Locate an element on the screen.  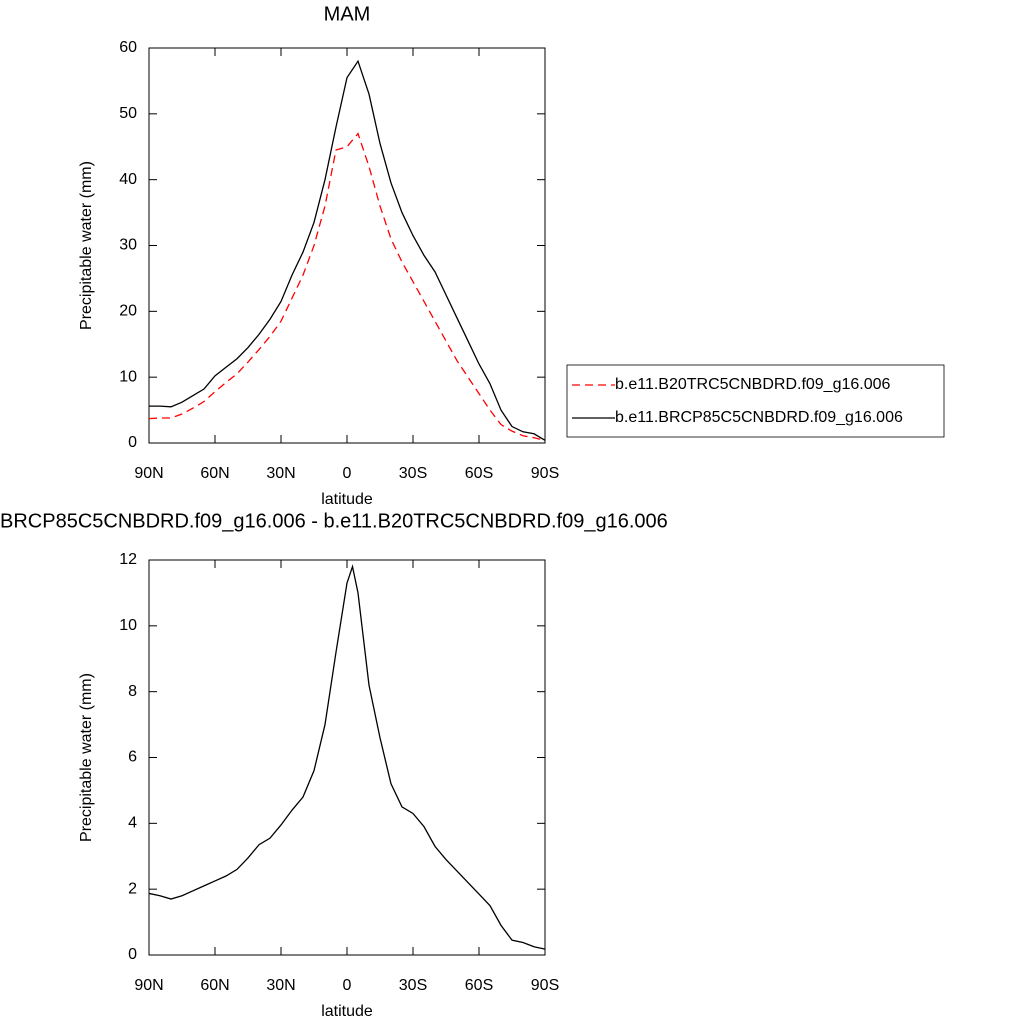
y-tick-label: 50 is located at coordinates (128, 113).